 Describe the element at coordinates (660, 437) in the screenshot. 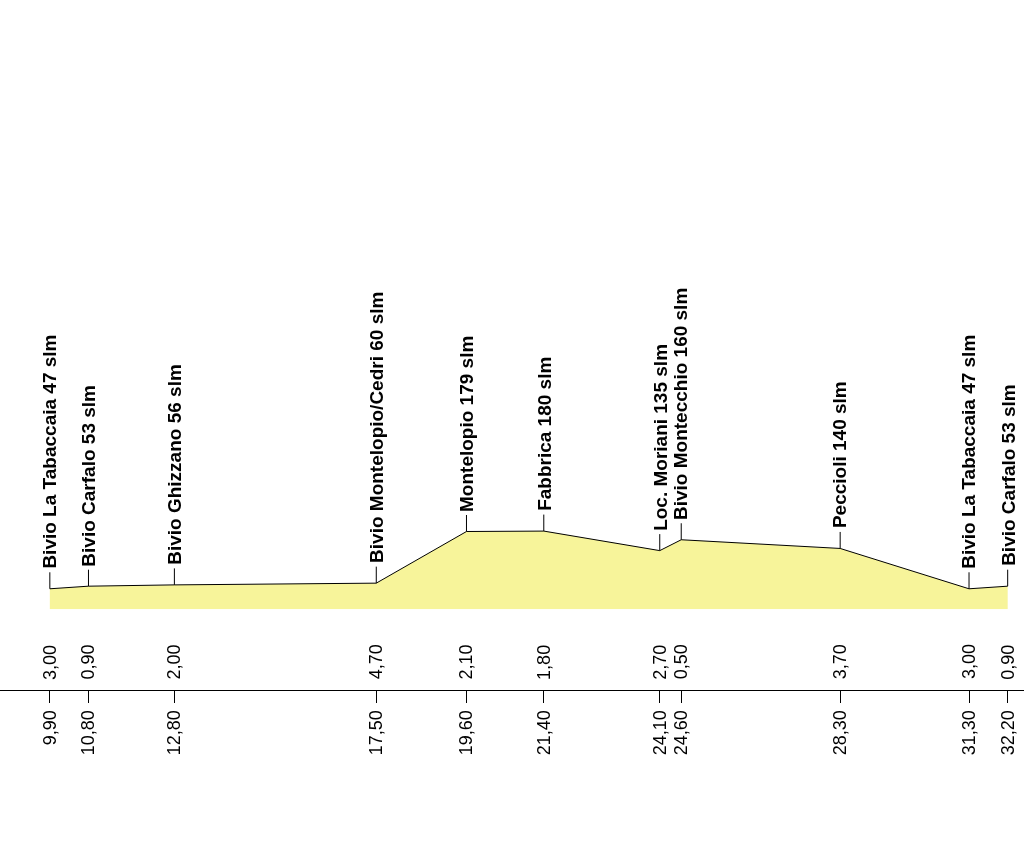

I see `data-label: Loc. Moriani 135 slm` at that location.